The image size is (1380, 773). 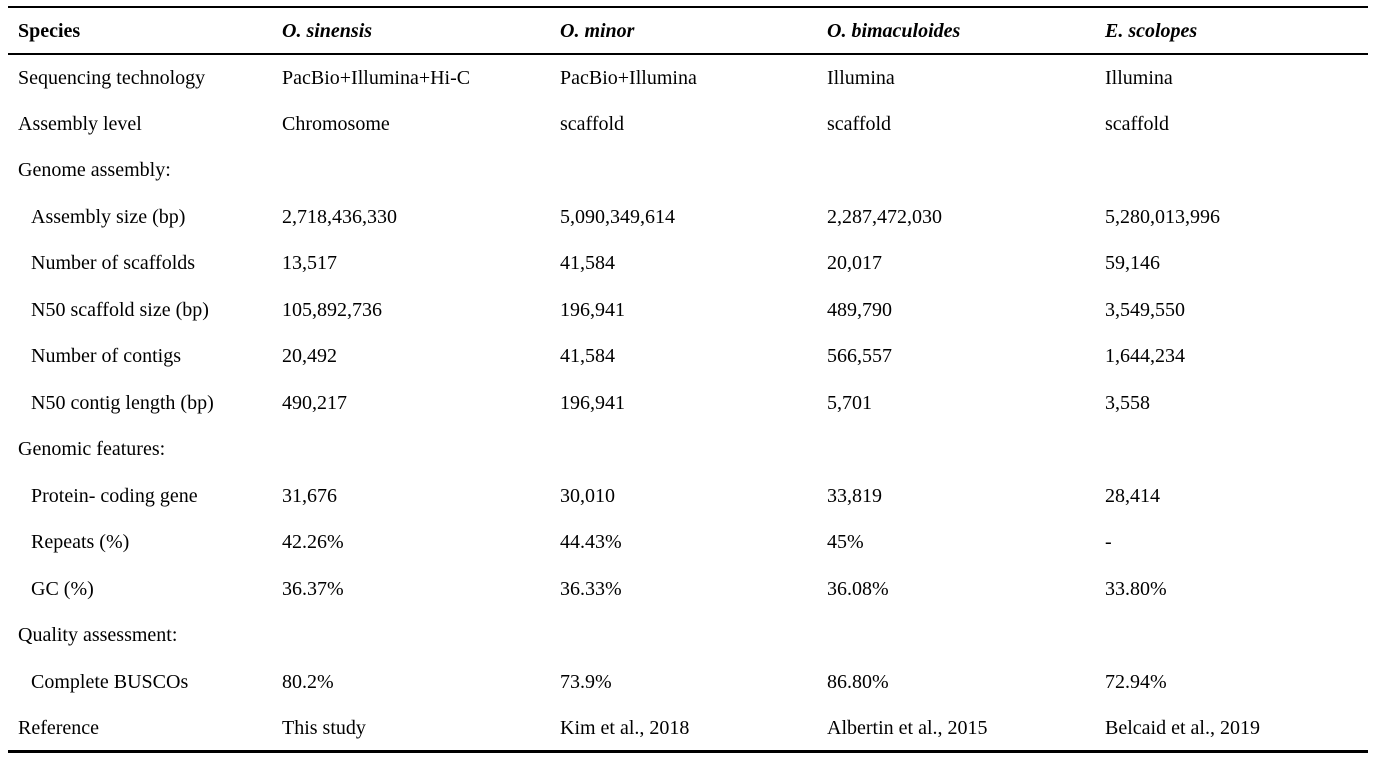 I want to click on section-label-cell: Genomic features:, so click(x=92, y=449).